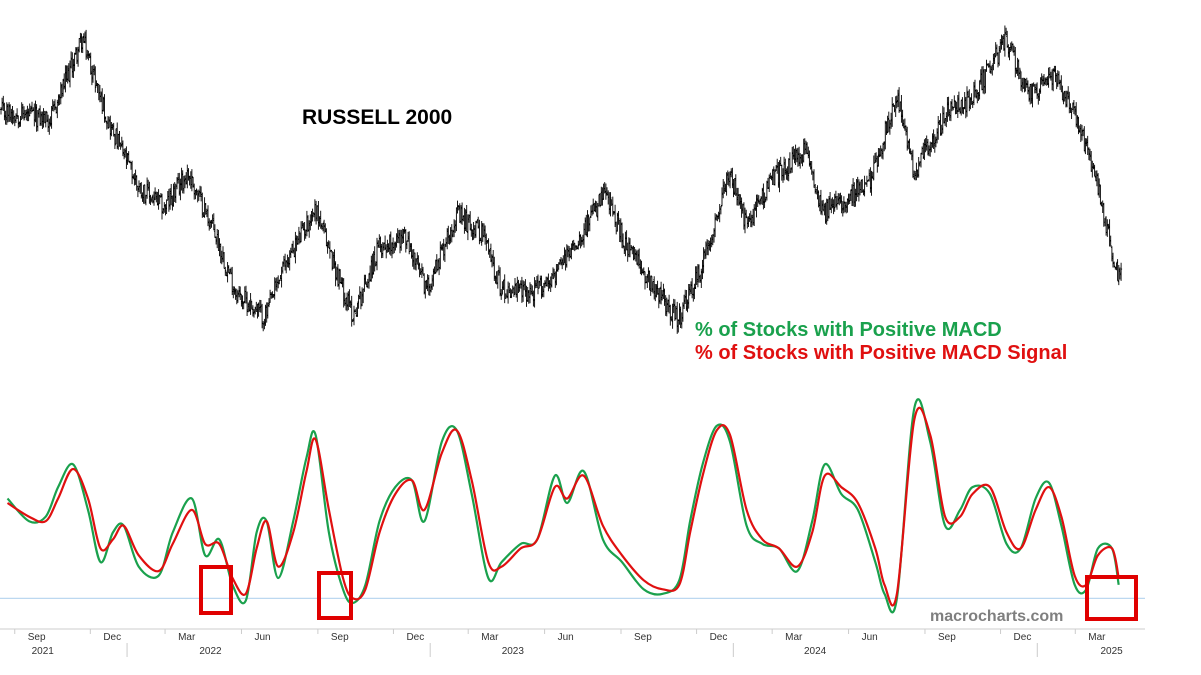 The width and height of the screenshot is (1201, 675). I want to click on highlight-box-sep-2022, so click(335, 595).